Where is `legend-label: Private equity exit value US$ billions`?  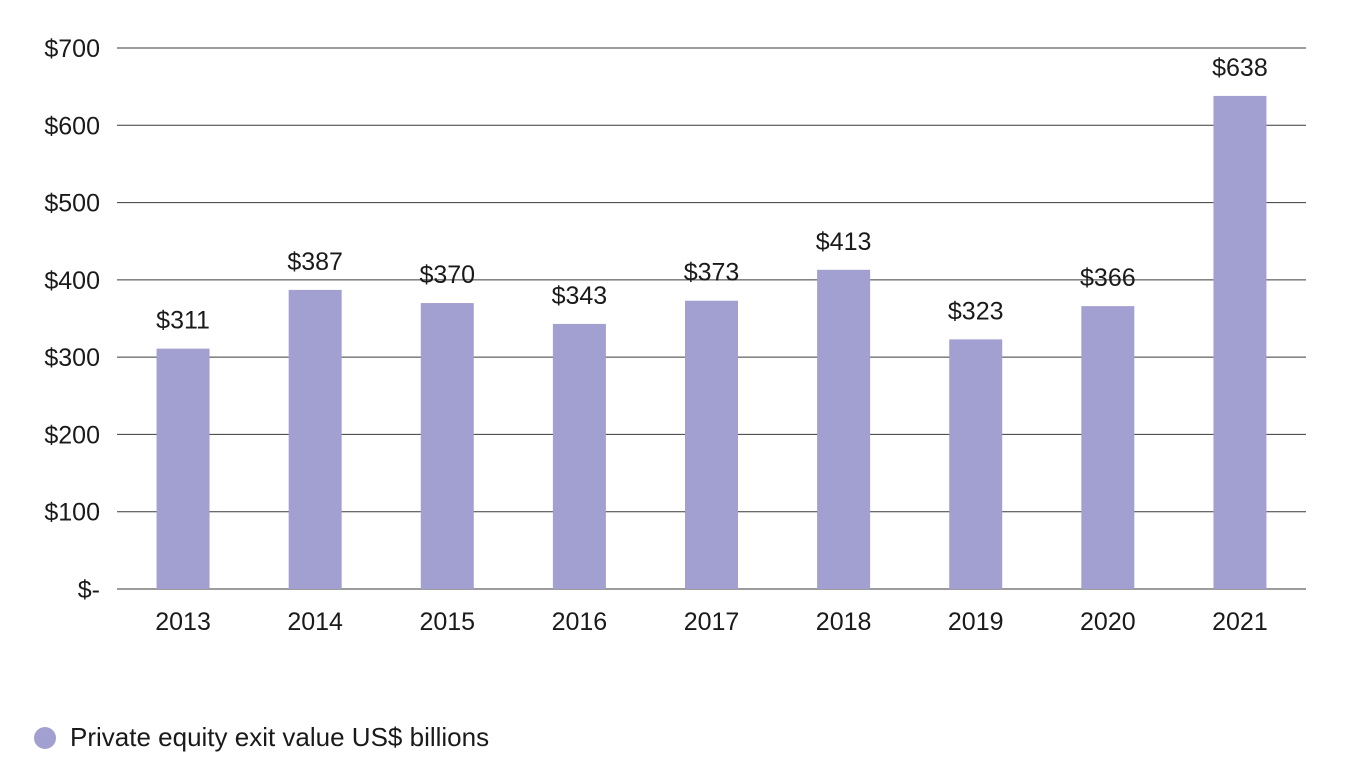
legend-label: Private equity exit value US$ billions is located at coordinates (280, 737).